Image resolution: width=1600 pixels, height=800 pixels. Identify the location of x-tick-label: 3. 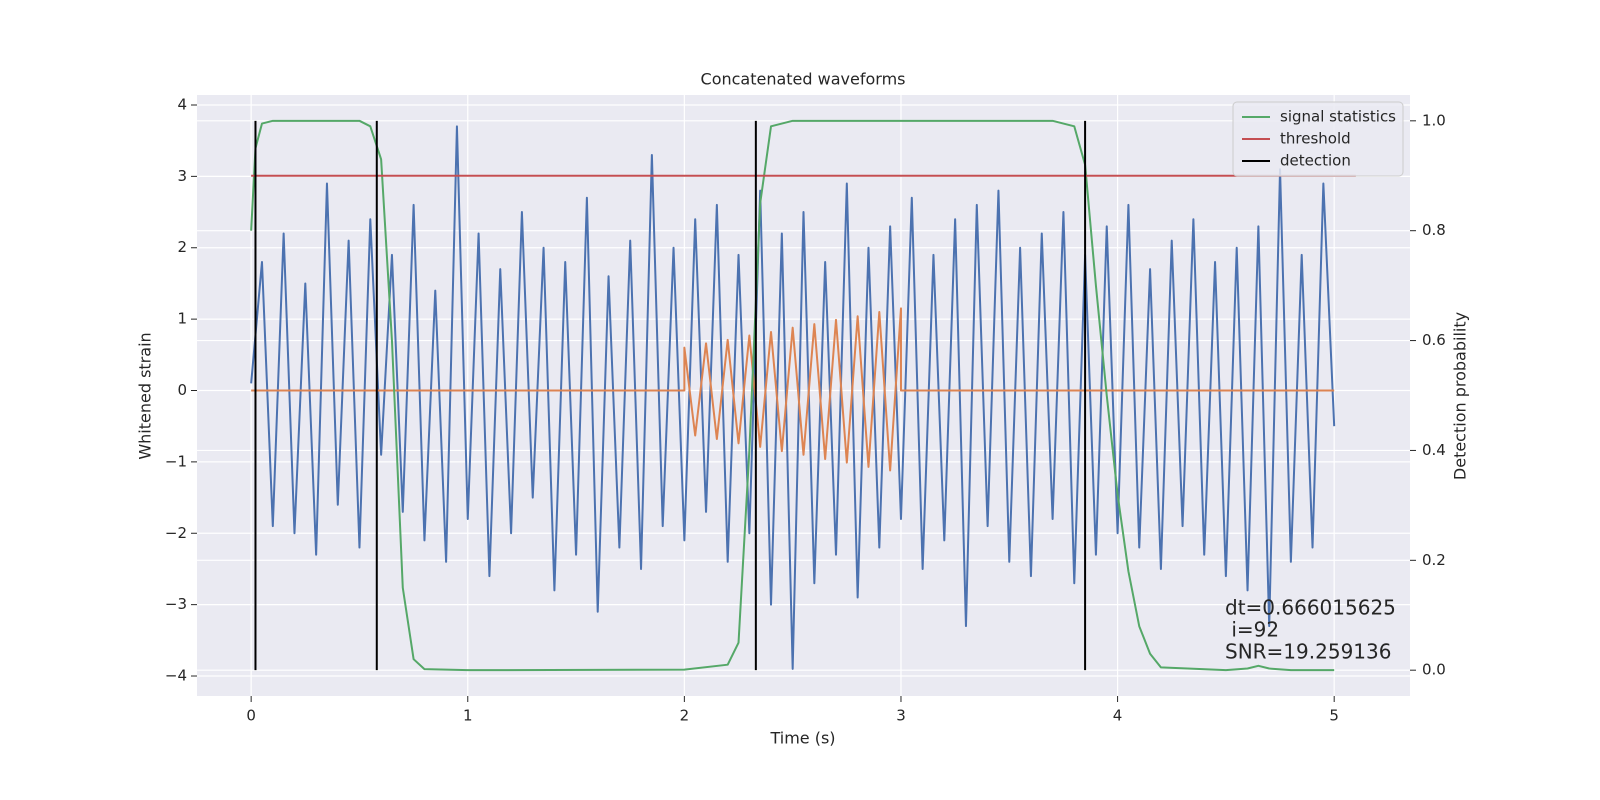
(901, 716).